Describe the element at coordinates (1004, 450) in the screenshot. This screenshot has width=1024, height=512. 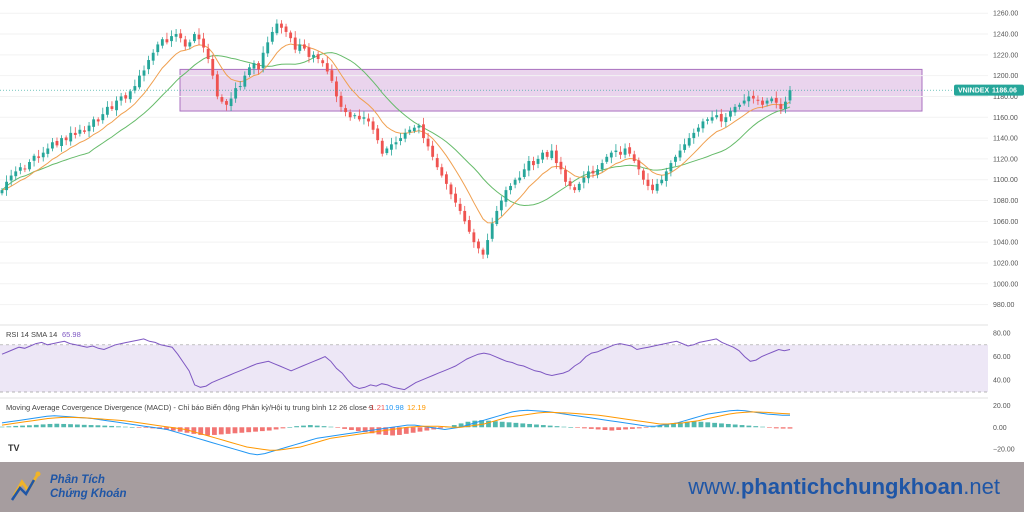
I see `macd-tick-label: −20.00` at that location.